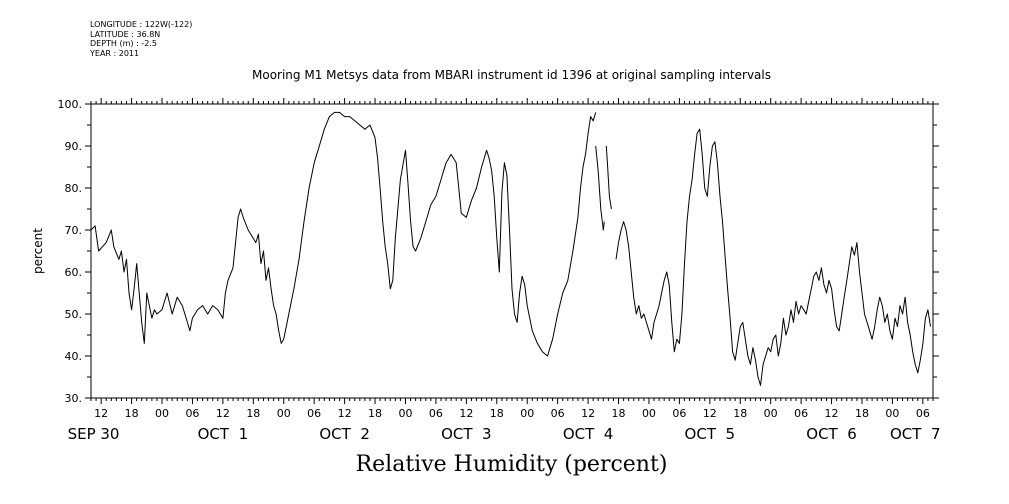 Image resolution: width=1009 pixels, height=504 pixels. I want to click on y-tick-label: 100., so click(70, 104).